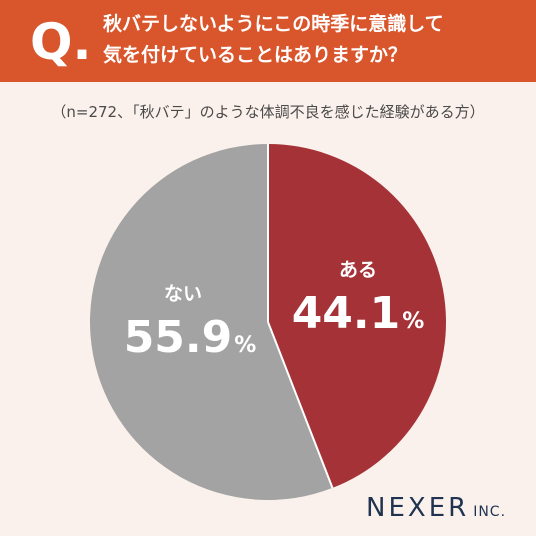  What do you see at coordinates (413, 321) in the screenshot?
I see `slice-value-aru-unit: %` at bounding box center [413, 321].